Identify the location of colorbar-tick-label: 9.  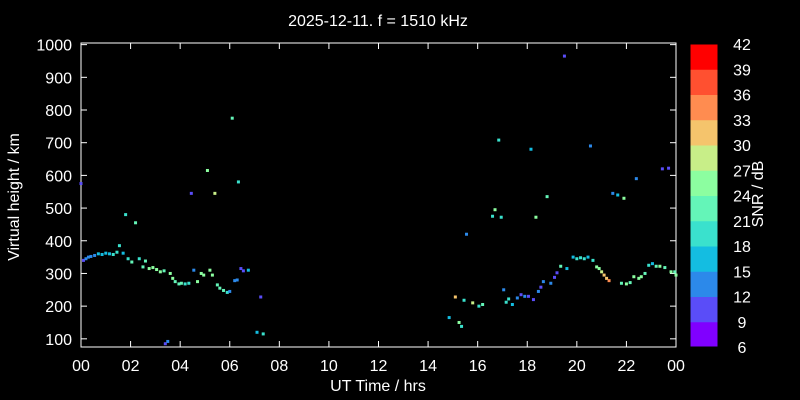
(742, 323).